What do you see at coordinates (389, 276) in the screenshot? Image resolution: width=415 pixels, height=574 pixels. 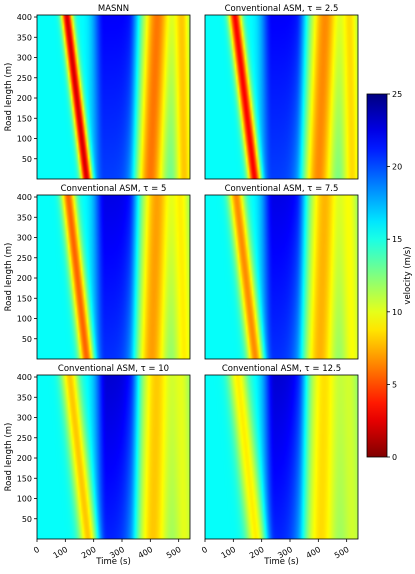 I see `colorbar: 0 5 10 15 20 25 velocity (m/s)` at bounding box center [389, 276].